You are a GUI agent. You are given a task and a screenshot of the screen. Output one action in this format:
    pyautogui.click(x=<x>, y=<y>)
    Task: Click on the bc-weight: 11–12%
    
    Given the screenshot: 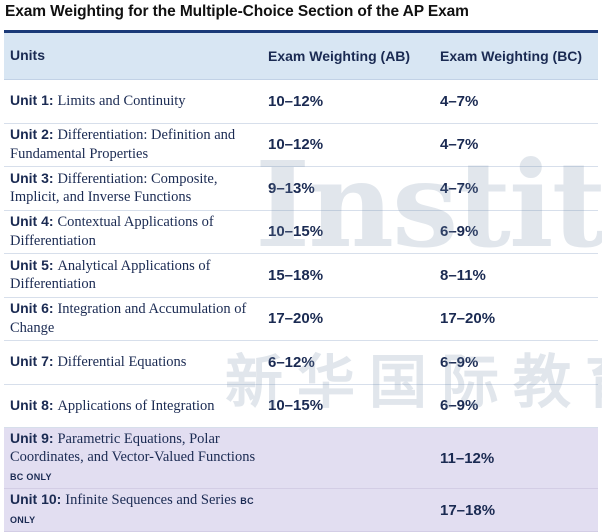 What is the action you would take?
    pyautogui.click(x=467, y=458)
    